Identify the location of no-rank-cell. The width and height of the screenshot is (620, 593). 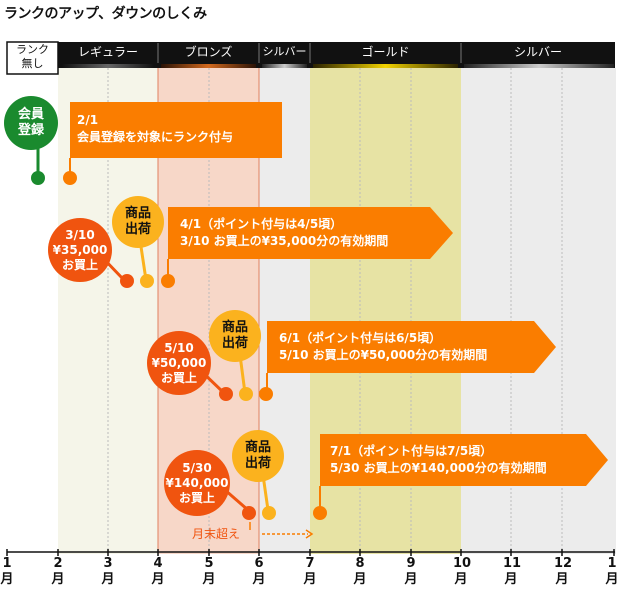
(32, 58).